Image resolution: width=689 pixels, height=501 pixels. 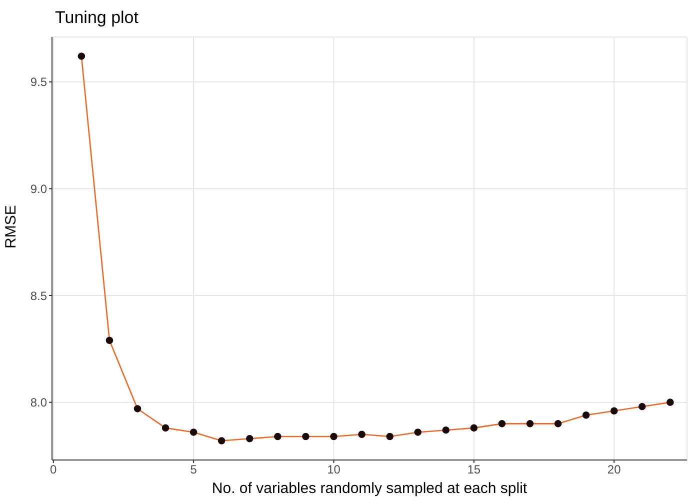 I want to click on y-tick-label: 8.5, so click(x=39, y=295).